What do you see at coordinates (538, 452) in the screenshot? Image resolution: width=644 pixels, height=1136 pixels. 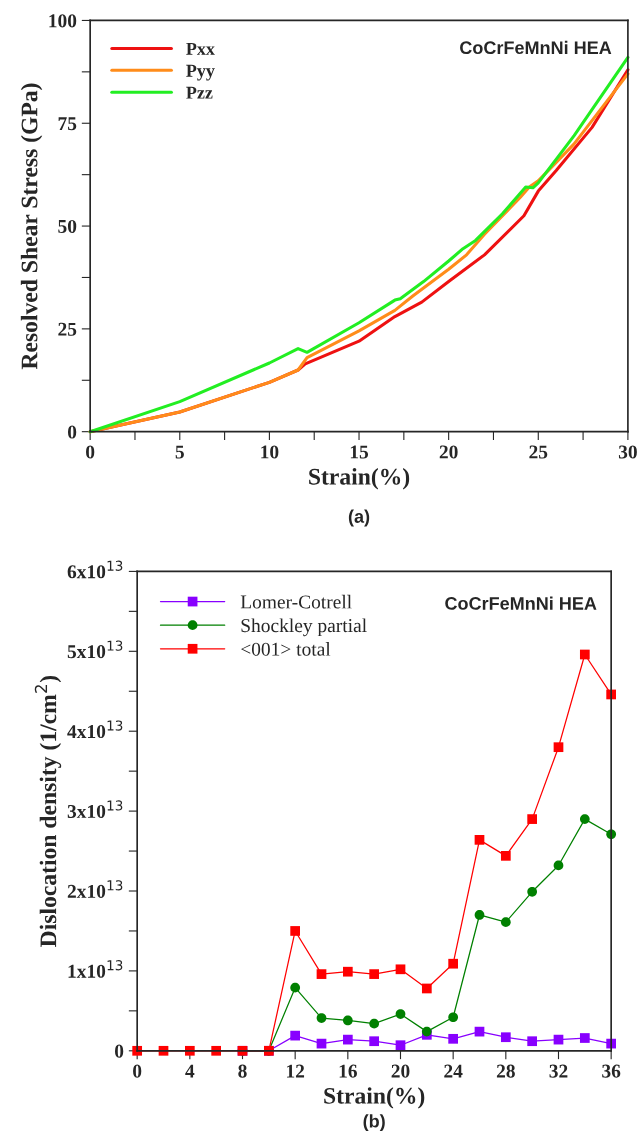 I see `x-tick-label: 25` at bounding box center [538, 452].